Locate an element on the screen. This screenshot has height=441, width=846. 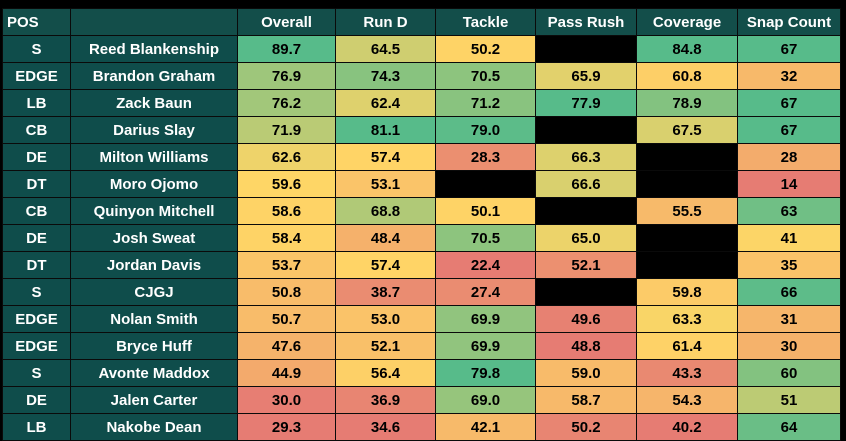
snap-count-value-cell: 51 is located at coordinates (789, 400).